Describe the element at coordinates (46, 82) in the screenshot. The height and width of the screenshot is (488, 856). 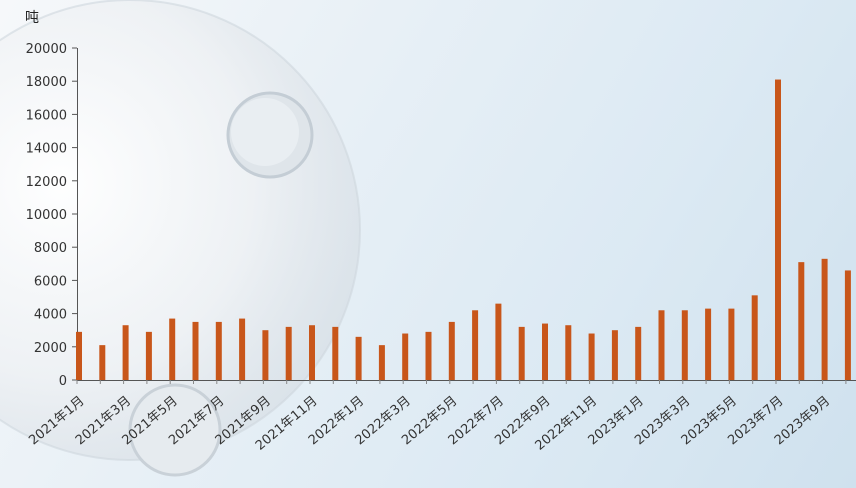
I see `y-tick-label: 18000` at that location.